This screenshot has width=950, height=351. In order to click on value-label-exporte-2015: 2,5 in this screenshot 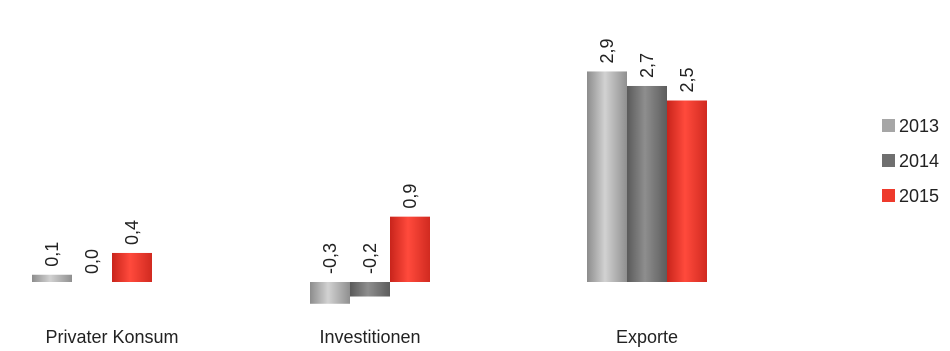, I will do `click(687, 79)`.